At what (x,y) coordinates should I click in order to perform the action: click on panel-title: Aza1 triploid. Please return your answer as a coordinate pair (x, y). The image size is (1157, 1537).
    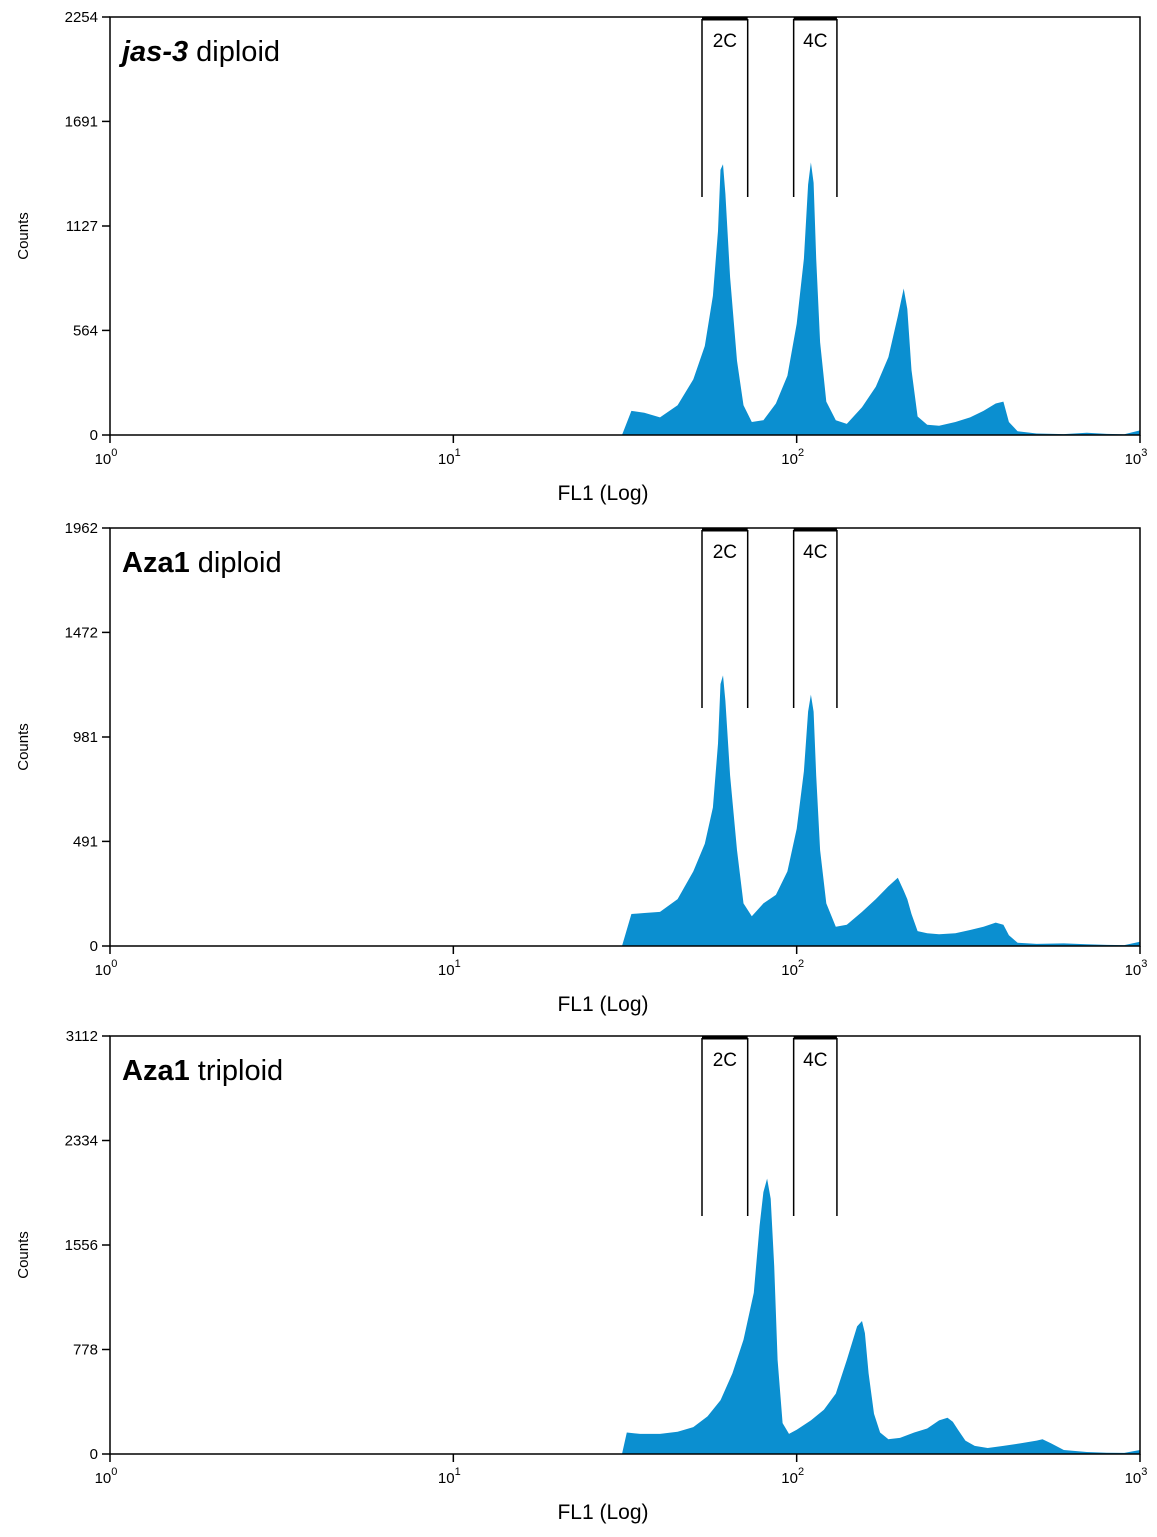
    Looking at the image, I should click on (202, 1071).